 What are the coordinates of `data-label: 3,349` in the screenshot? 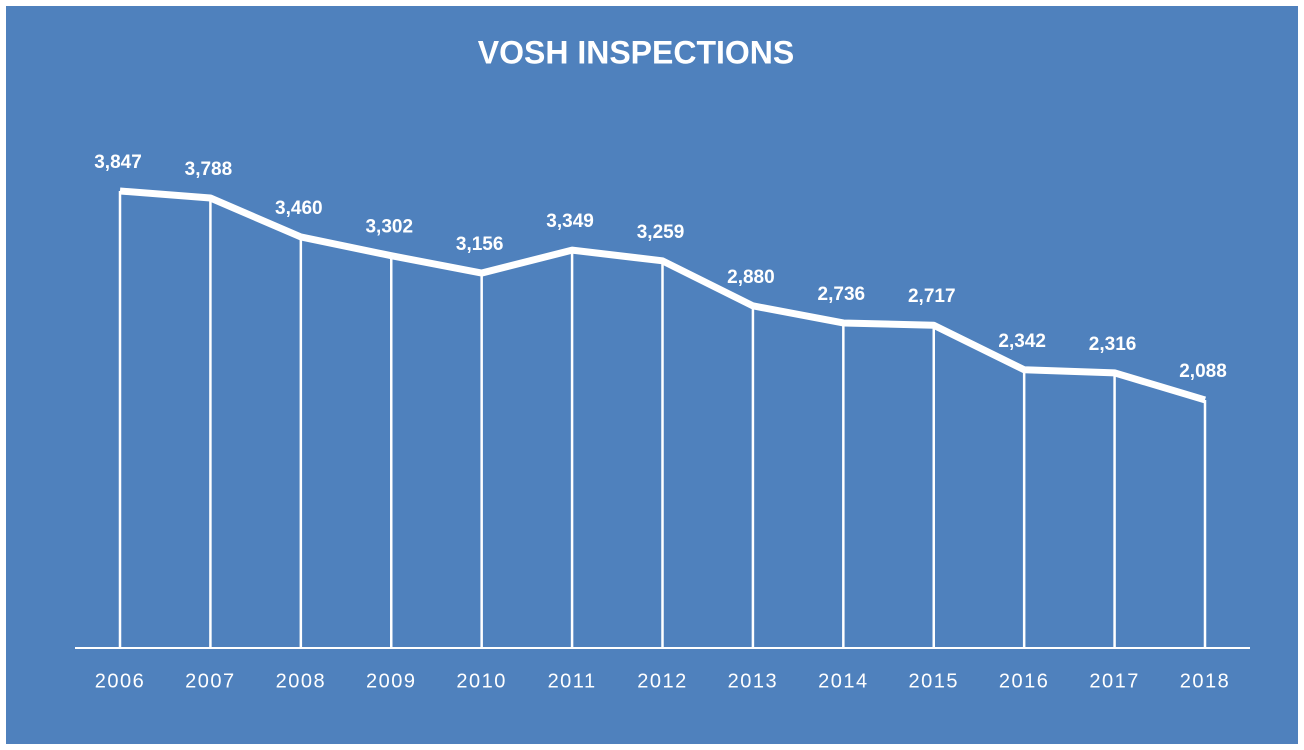 It's located at (570, 221).